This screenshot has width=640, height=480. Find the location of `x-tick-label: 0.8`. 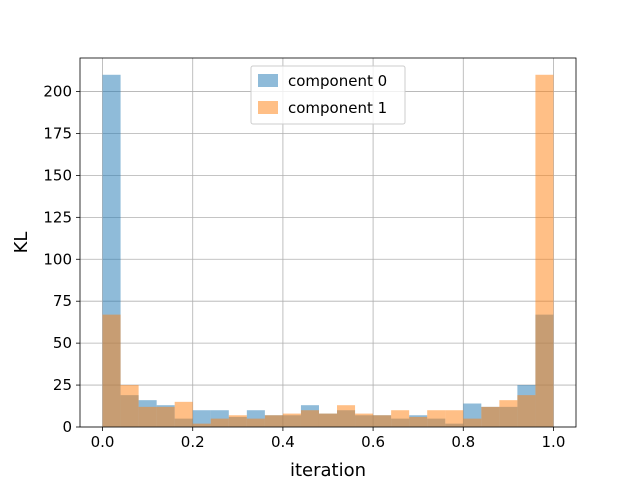

x-tick-label: 0.8 is located at coordinates (463, 442).